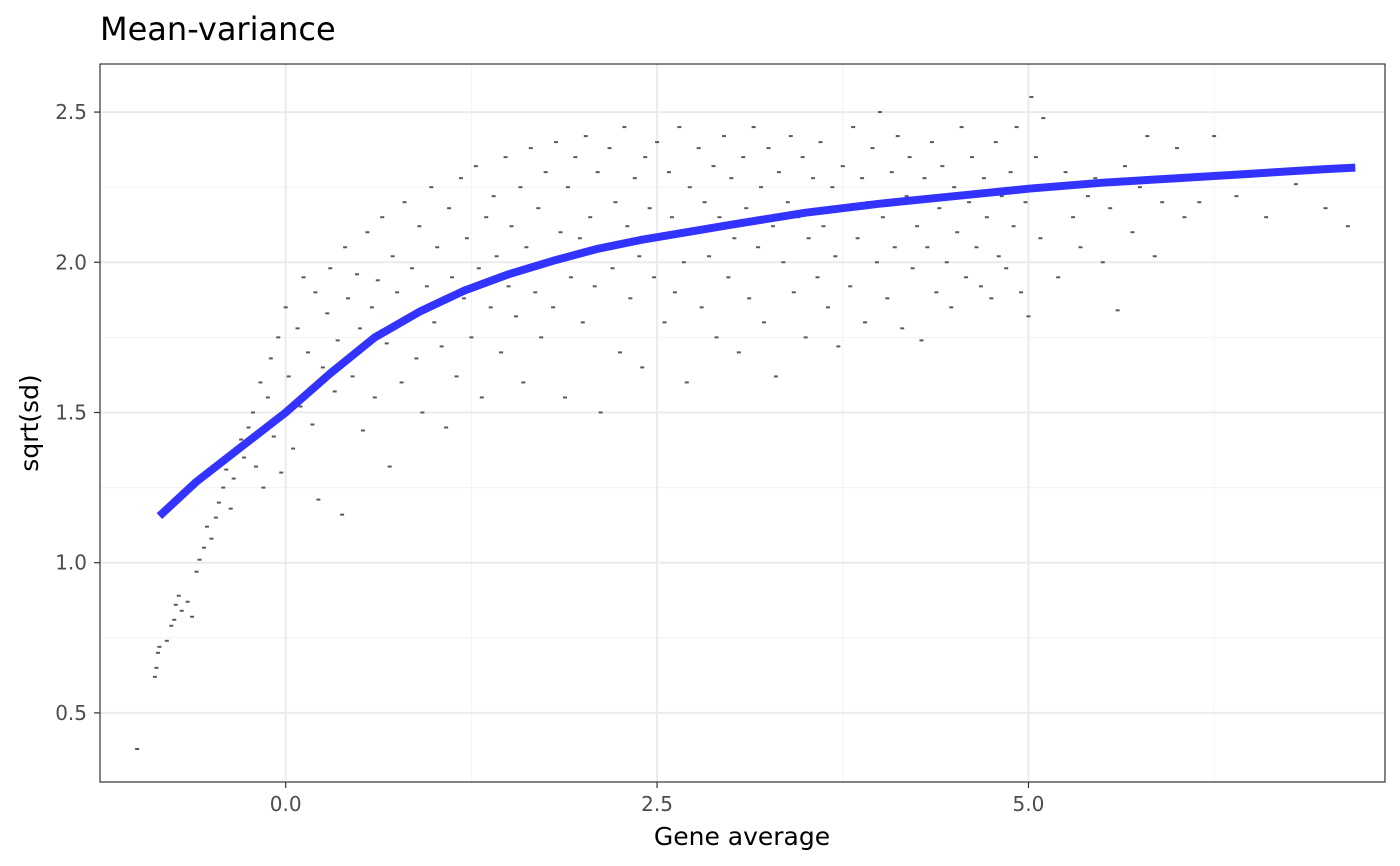  Describe the element at coordinates (218, 29) in the screenshot. I see `chart-title: Mean-variance` at that location.